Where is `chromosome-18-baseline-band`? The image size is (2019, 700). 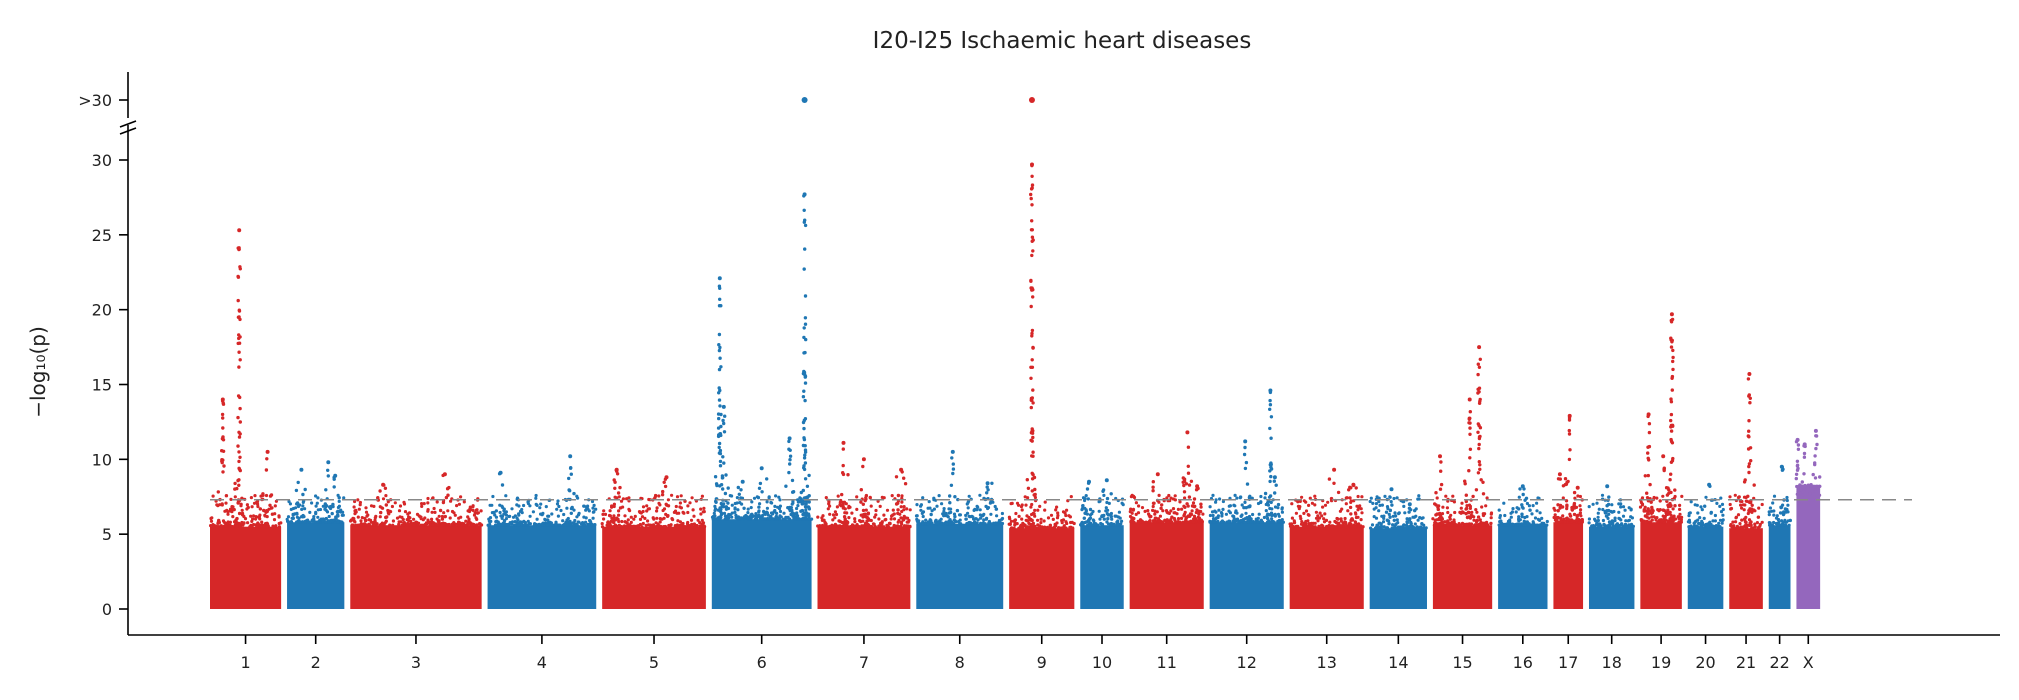
chromosome-18-baseline-band is located at coordinates (1611, 567).